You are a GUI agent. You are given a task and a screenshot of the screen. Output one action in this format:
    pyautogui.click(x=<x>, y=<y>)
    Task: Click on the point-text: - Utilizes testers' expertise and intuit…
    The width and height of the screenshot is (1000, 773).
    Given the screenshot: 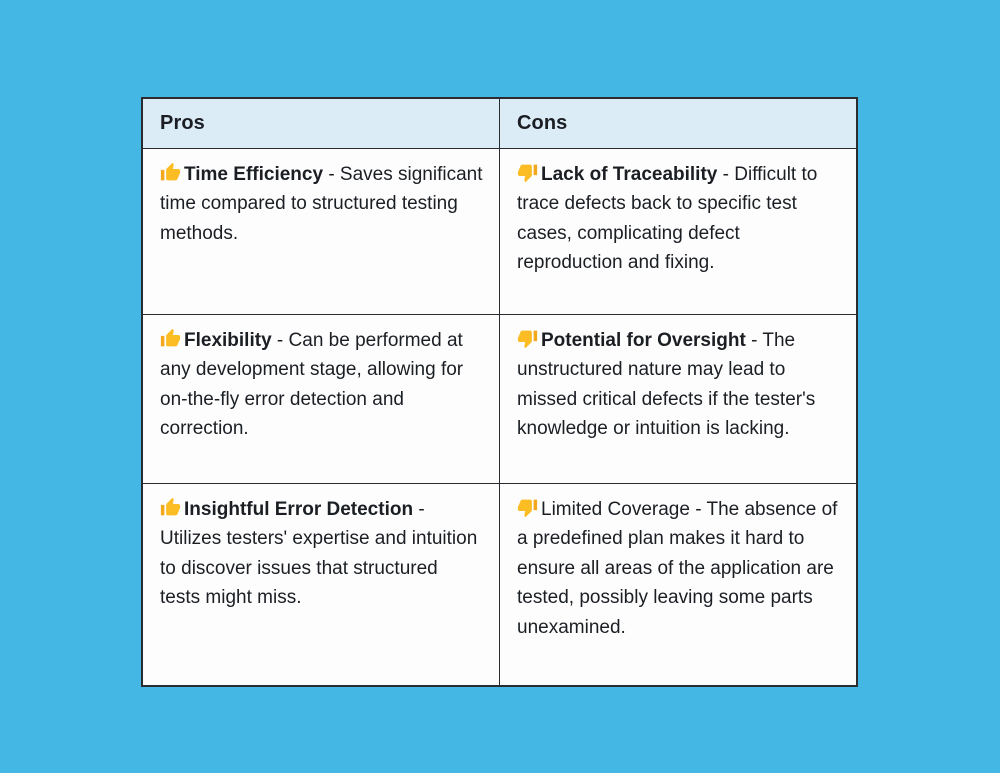 What is the action you would take?
    pyautogui.click(x=319, y=553)
    